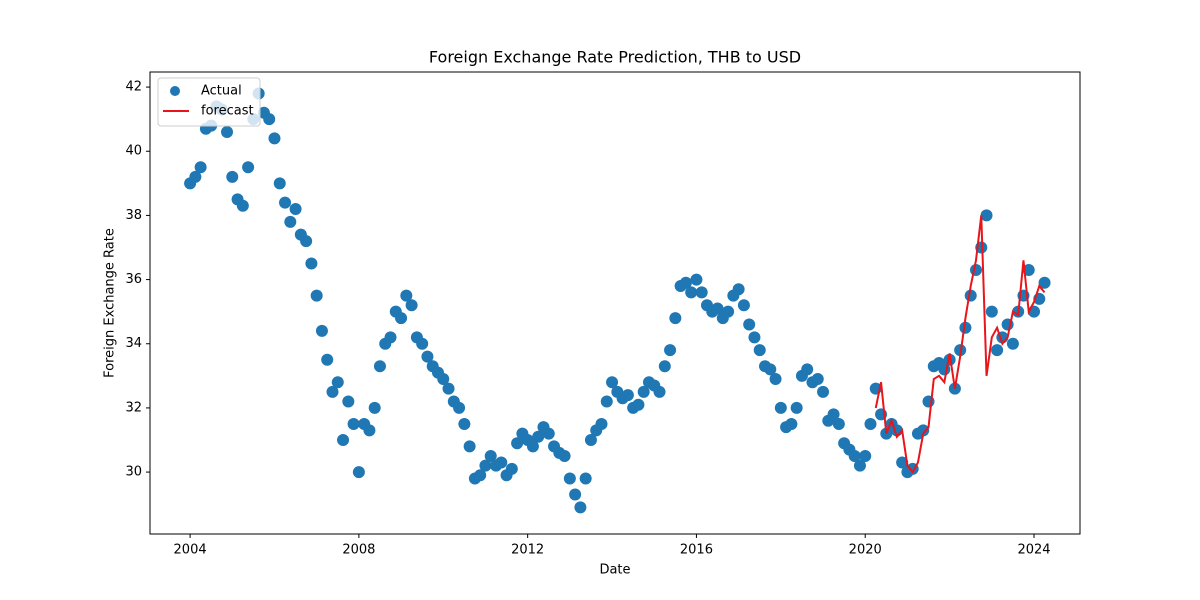 The width and height of the screenshot is (1200, 600). What do you see at coordinates (190, 550) in the screenshot?
I see `x-tick-label: 2004` at bounding box center [190, 550].